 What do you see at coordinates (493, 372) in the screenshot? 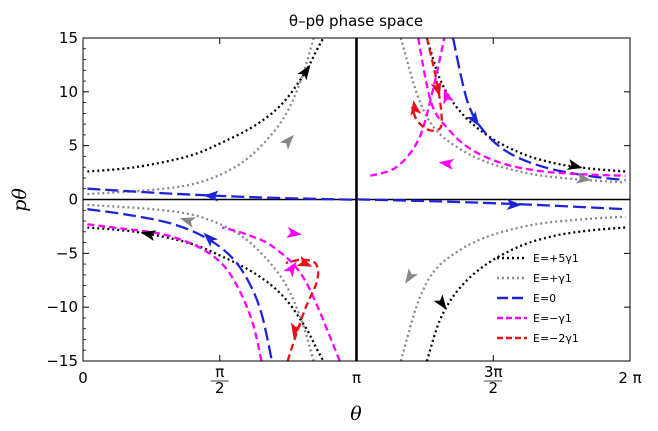
I see `x-tick-label-3-numerator: 3π` at bounding box center [493, 372].